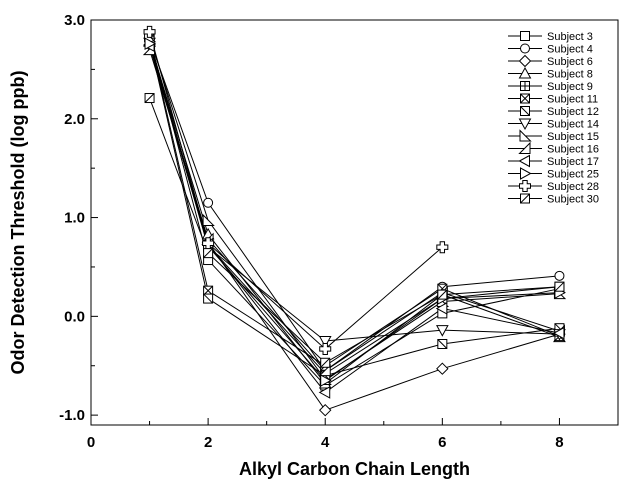  Describe the element at coordinates (570, 75) in the screenshot. I see `legend-label: Subject 8` at that location.